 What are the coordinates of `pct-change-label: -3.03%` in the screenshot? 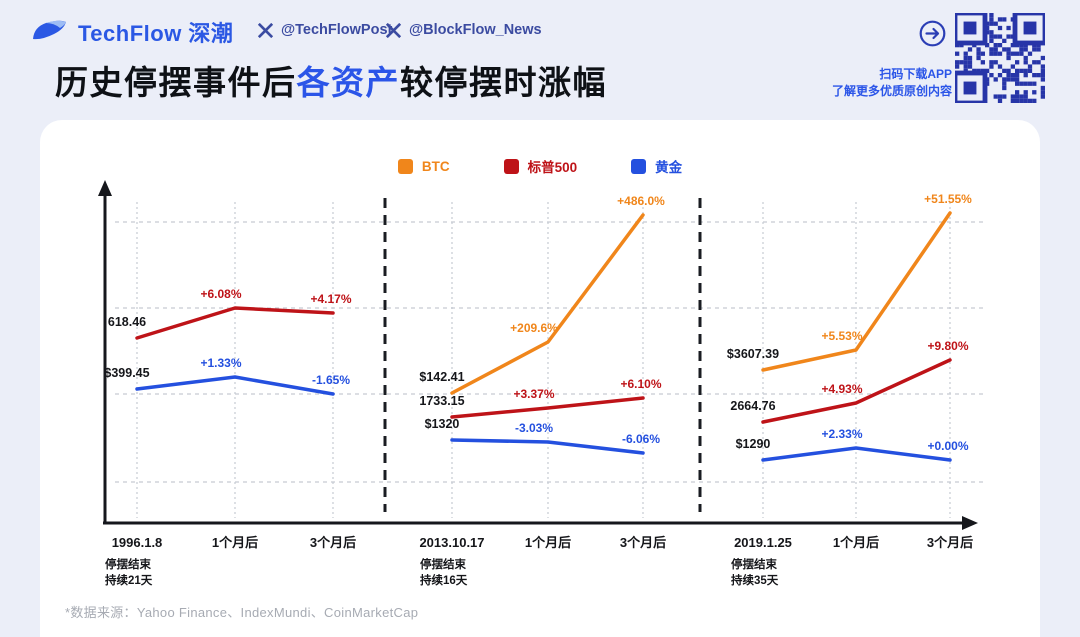 It's located at (534, 428).